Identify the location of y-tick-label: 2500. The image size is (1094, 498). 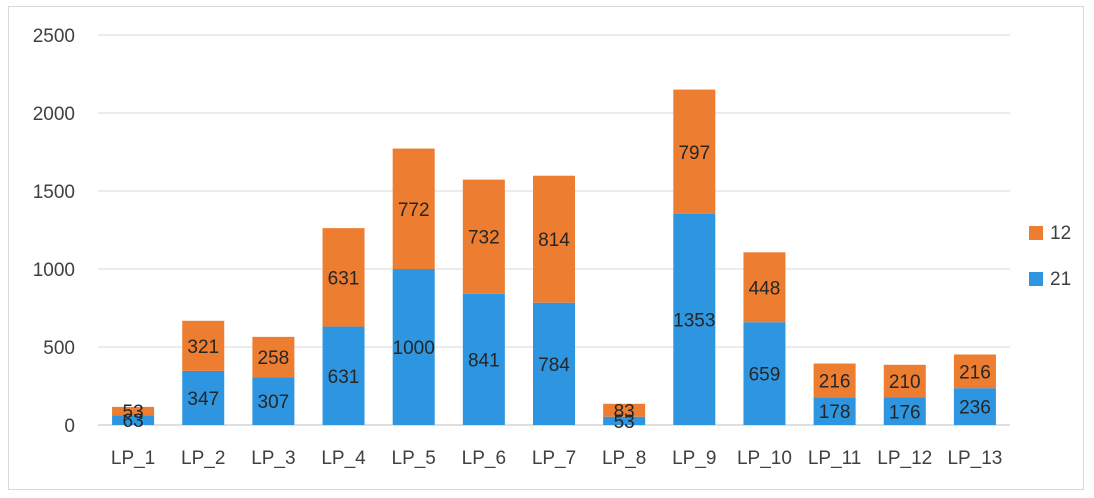
(54, 36).